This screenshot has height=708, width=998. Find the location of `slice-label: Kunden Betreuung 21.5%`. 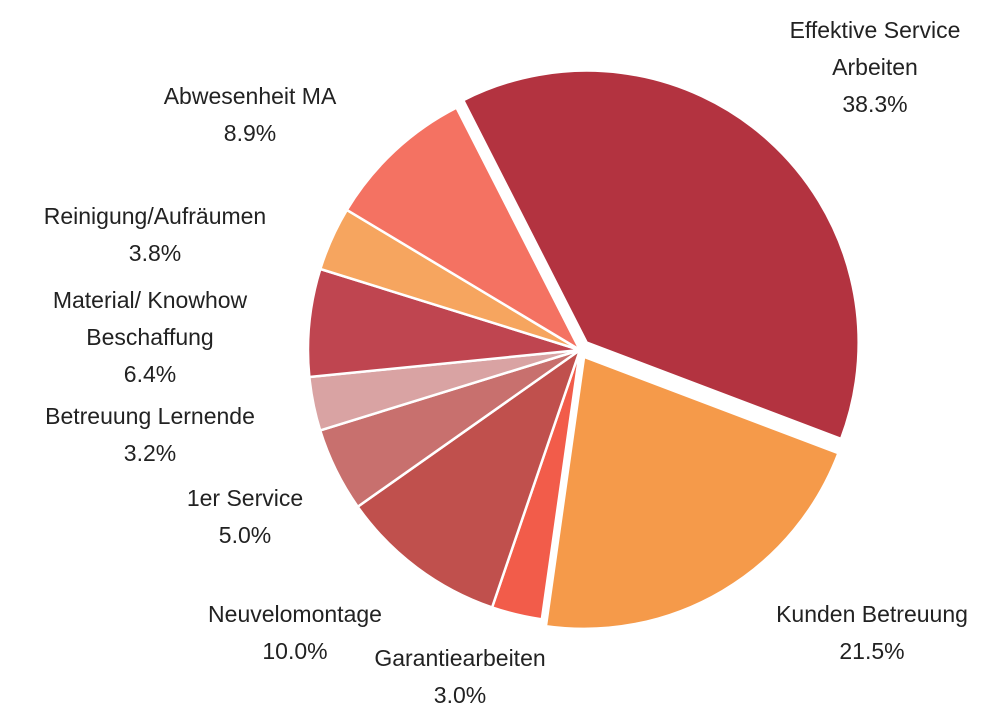

slice-label: Kunden Betreuung 21.5% is located at coordinates (870, 633).